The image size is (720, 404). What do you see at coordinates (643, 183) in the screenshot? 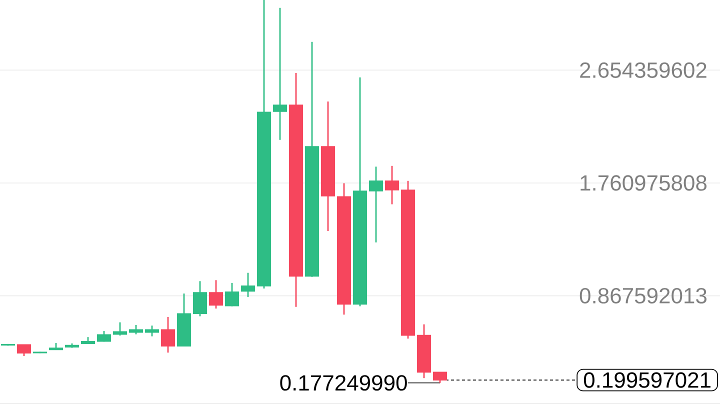
I see `y-tick-label: 1.760975808` at bounding box center [643, 183].